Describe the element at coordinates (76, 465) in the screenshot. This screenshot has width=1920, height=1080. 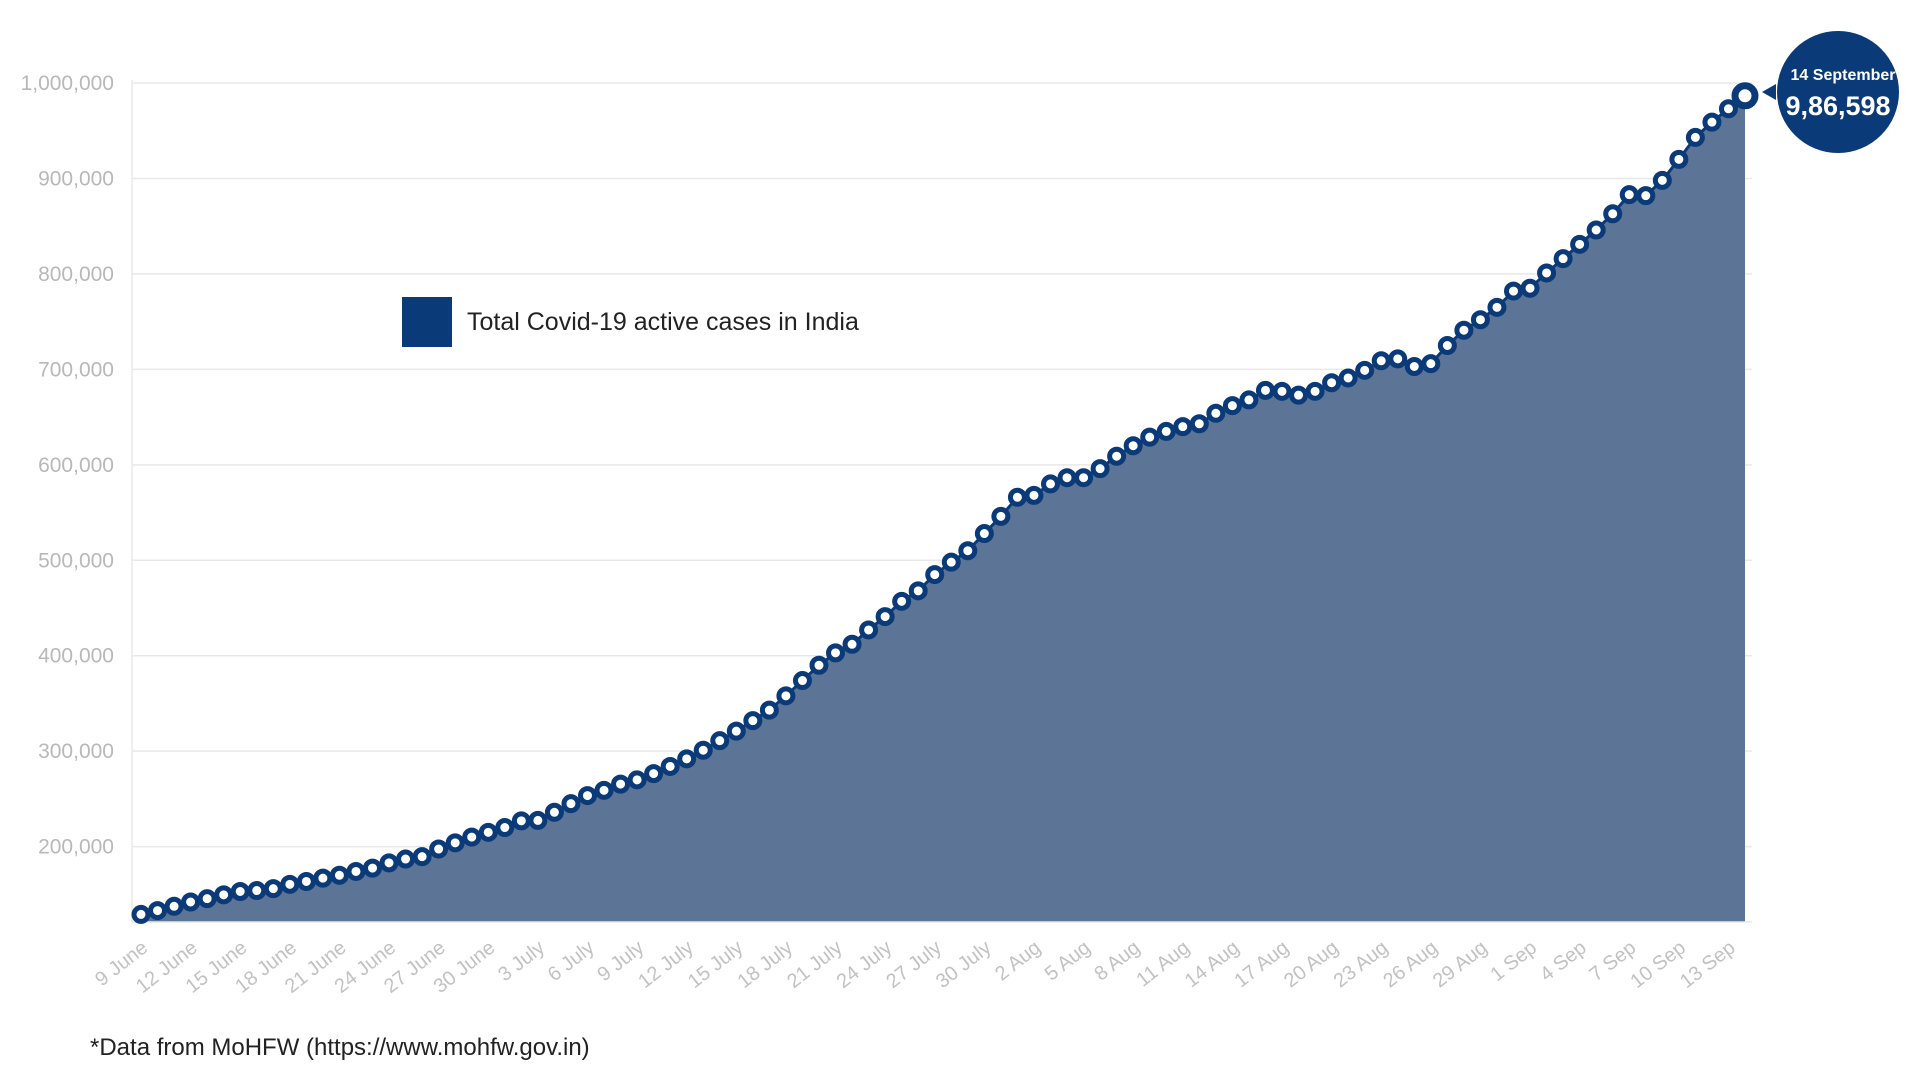
I see `y-tick-label: 600,000` at that location.